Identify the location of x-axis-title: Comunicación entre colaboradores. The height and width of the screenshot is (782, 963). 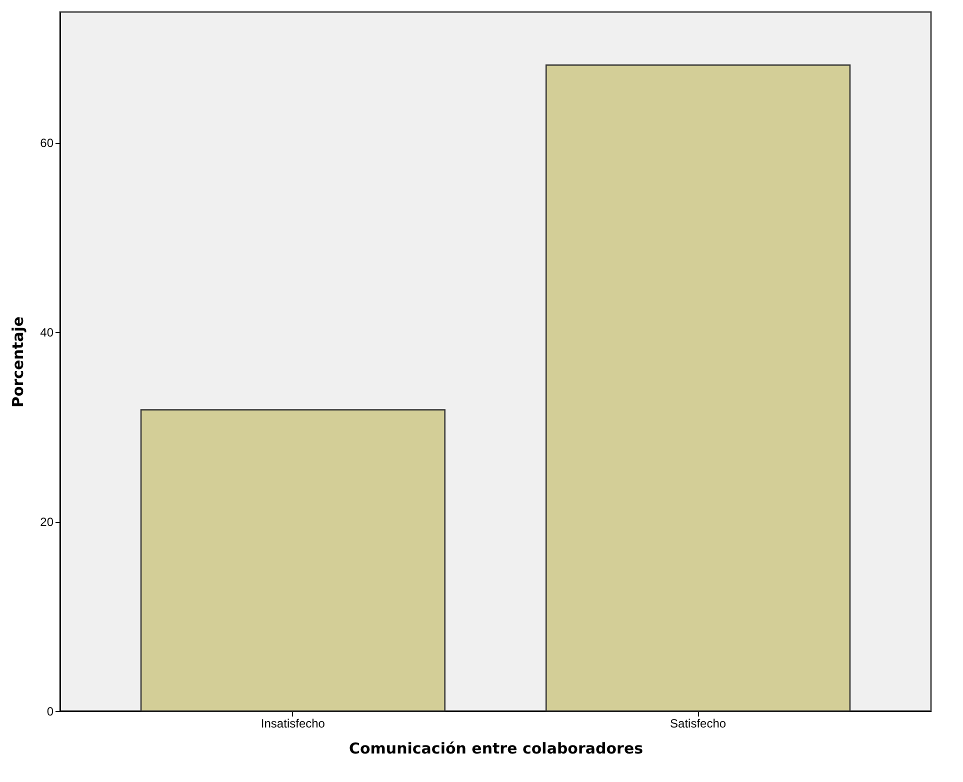
(496, 749).